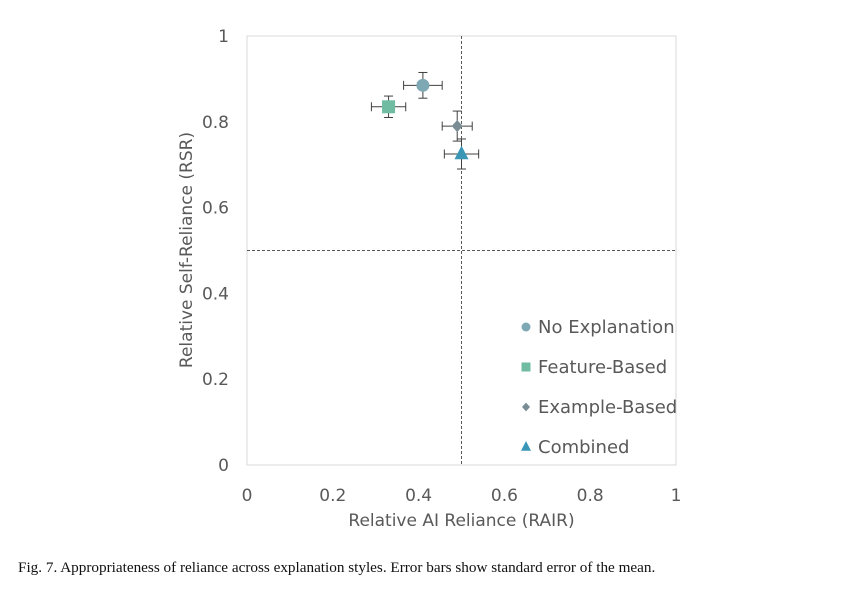 This screenshot has height=592, width=842. What do you see at coordinates (247, 496) in the screenshot?
I see `x-tick-label: 0` at bounding box center [247, 496].